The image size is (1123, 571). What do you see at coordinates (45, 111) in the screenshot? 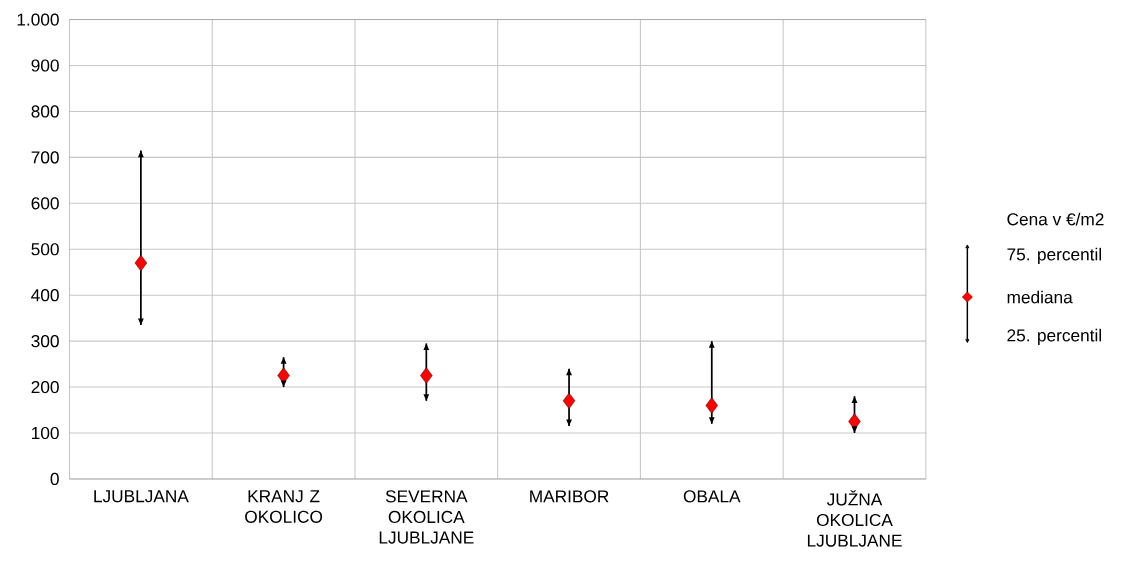
I see `y-tick-label: 800` at bounding box center [45, 111].